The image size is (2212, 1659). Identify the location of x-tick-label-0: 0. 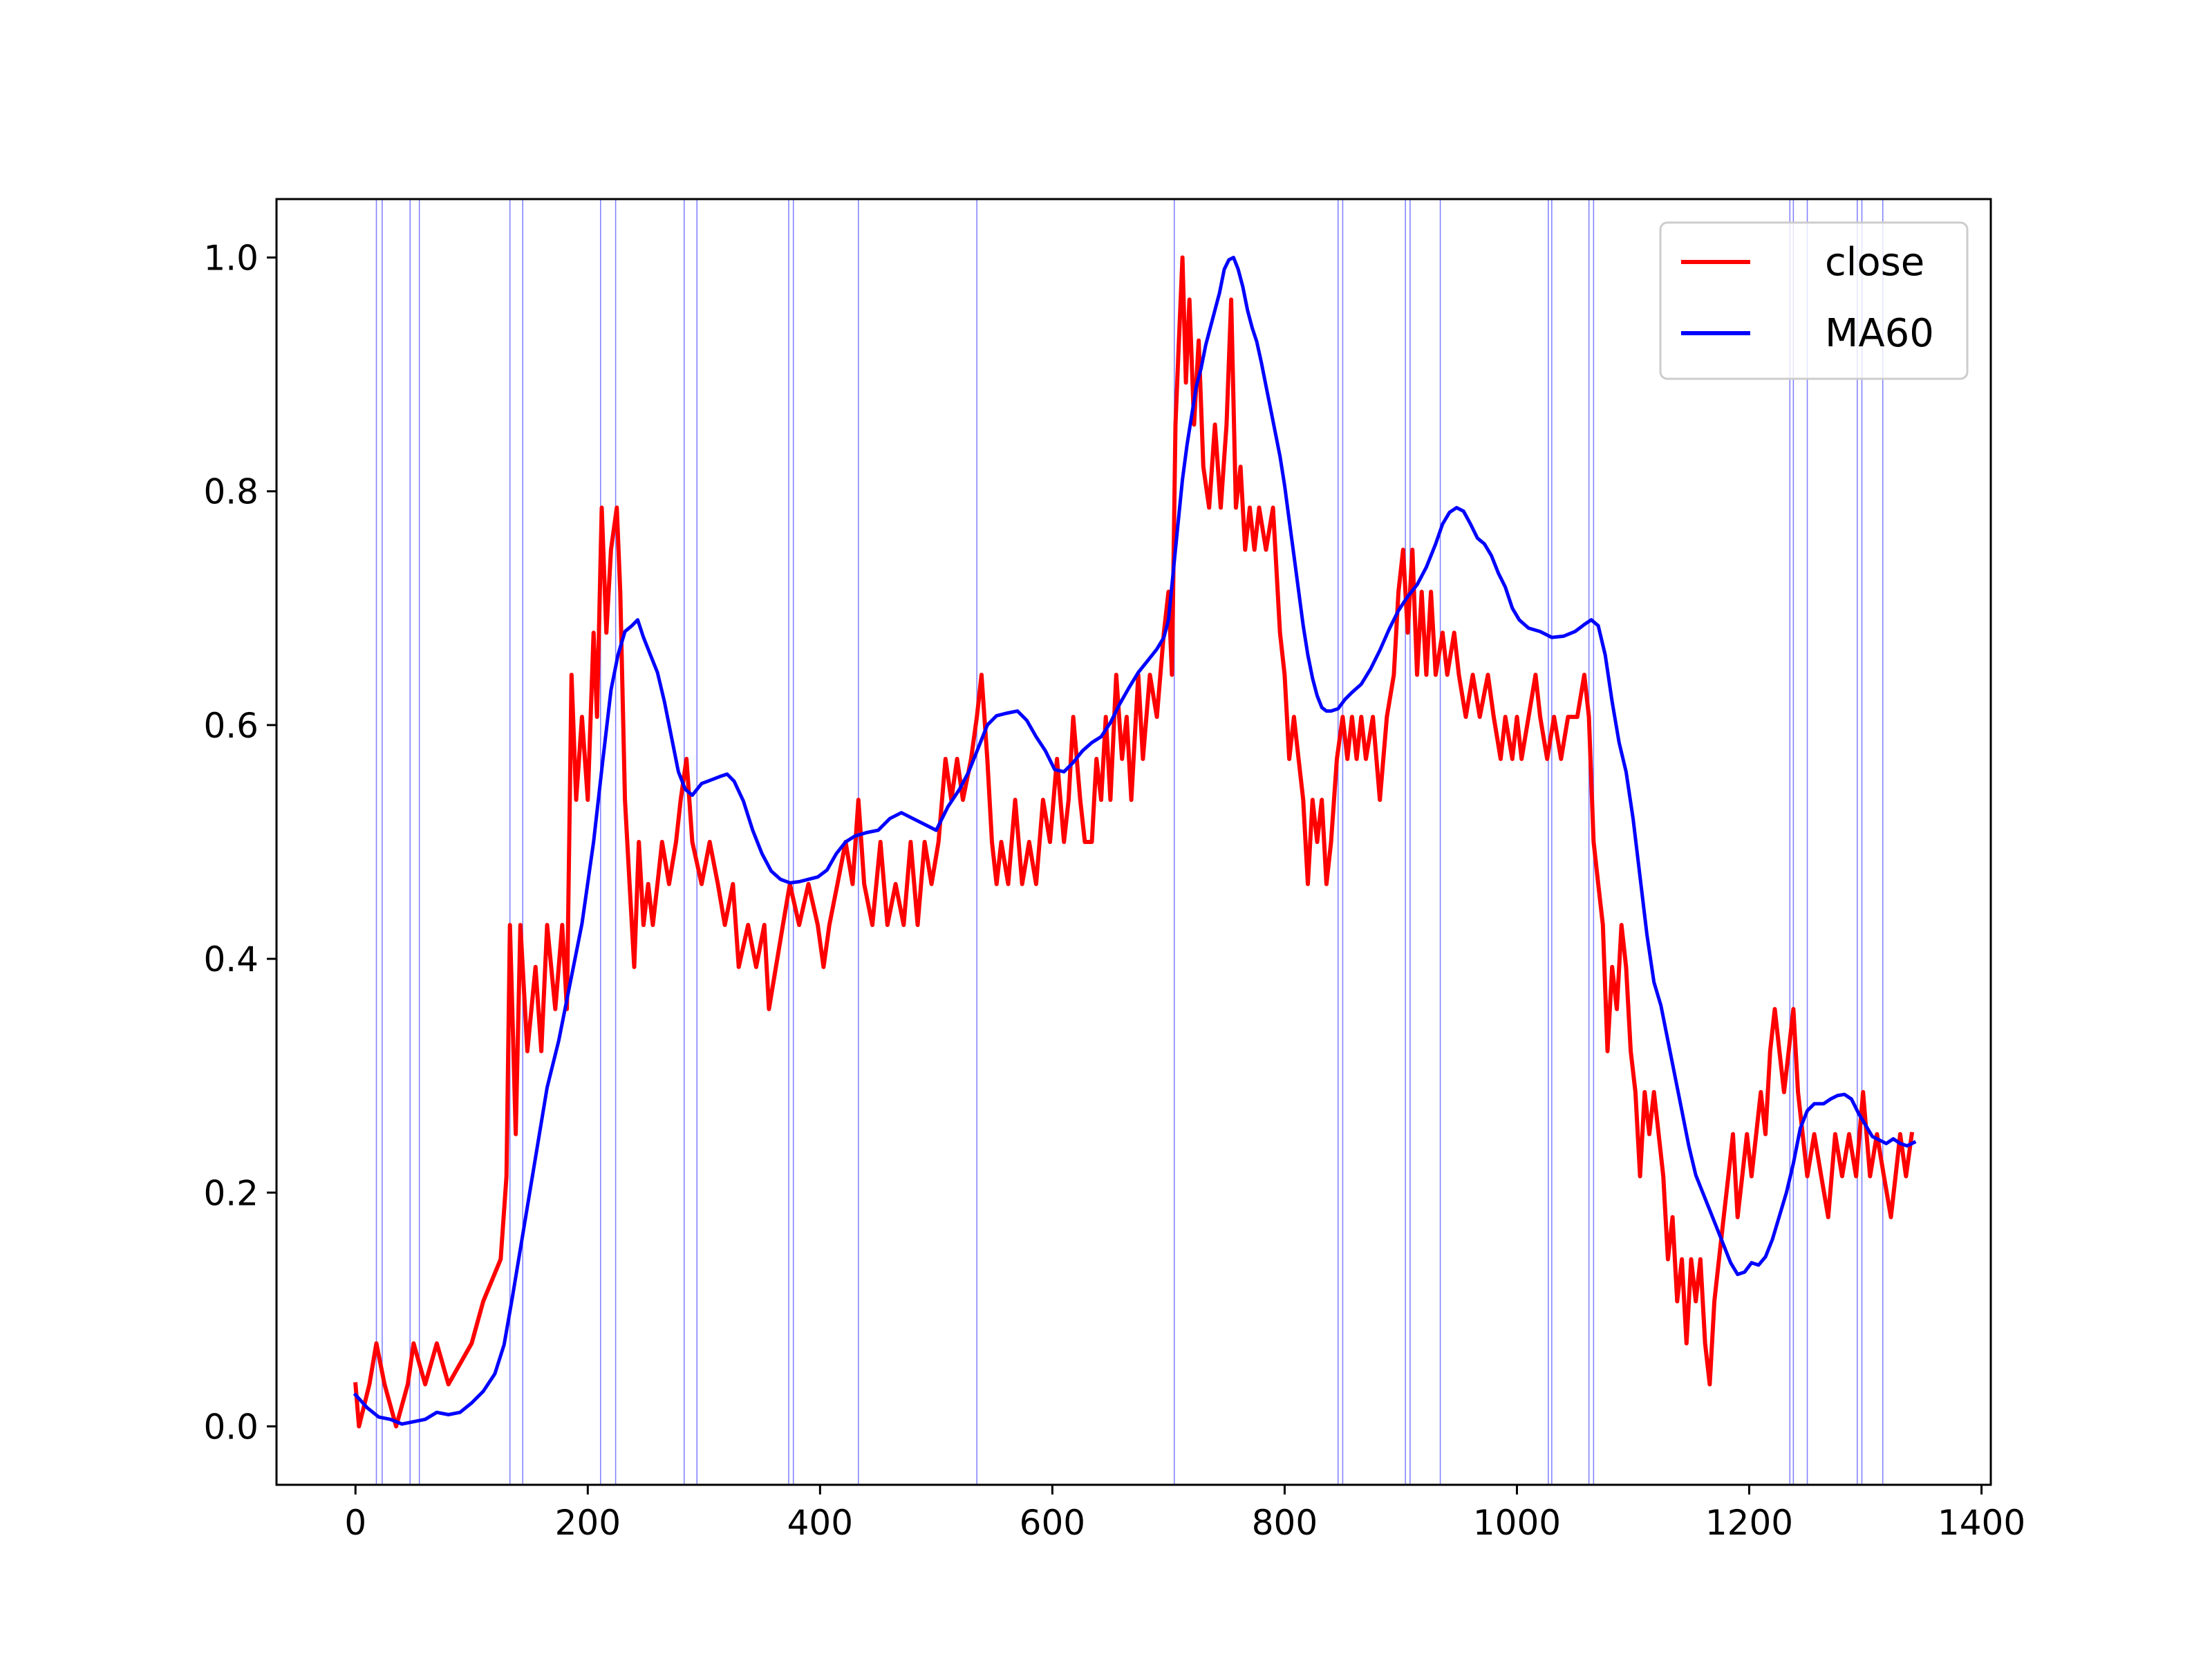
(355, 1523).